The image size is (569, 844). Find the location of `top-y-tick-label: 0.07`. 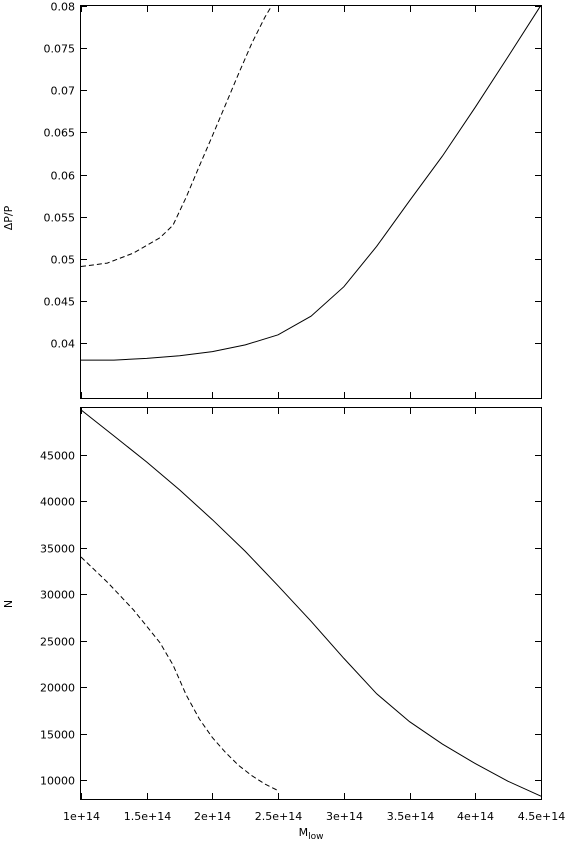

top-y-tick-label: 0.07 is located at coordinates (63, 91).